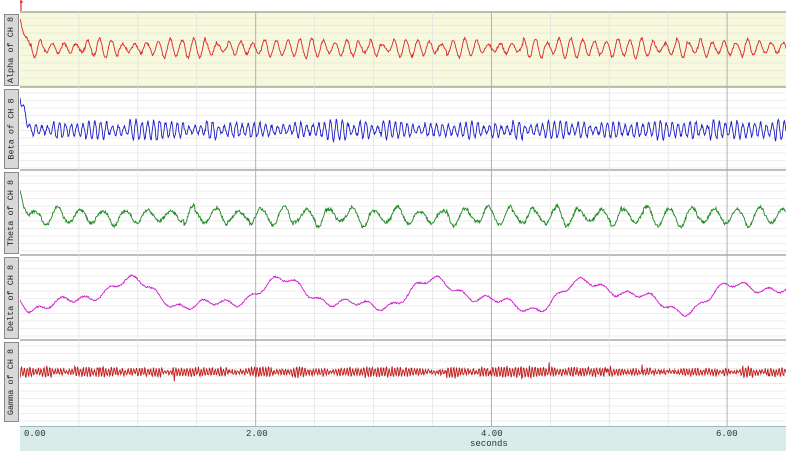 The image size is (786, 451). What do you see at coordinates (11, 129) in the screenshot?
I see `channel-label-beta: Beta of CH 8` at bounding box center [11, 129].